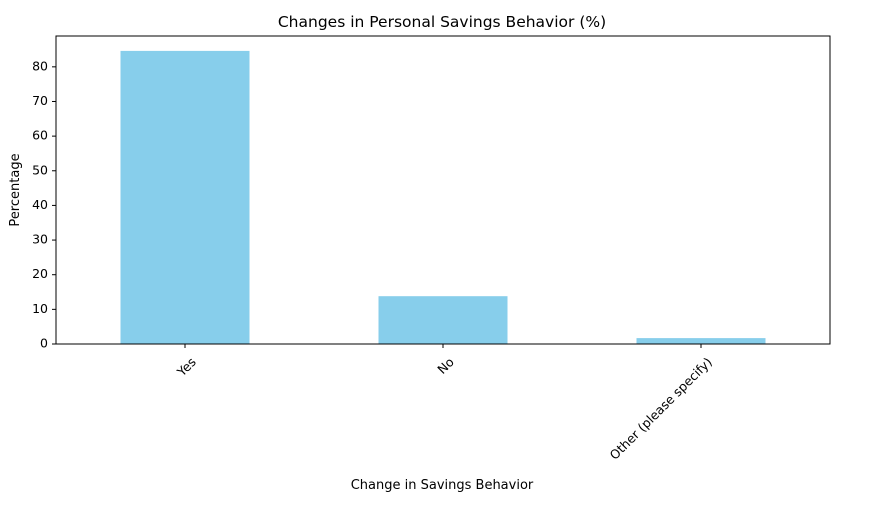 This screenshot has height=511, width=884. Describe the element at coordinates (40, 239) in the screenshot. I see `y-tick-label: 30` at that location.